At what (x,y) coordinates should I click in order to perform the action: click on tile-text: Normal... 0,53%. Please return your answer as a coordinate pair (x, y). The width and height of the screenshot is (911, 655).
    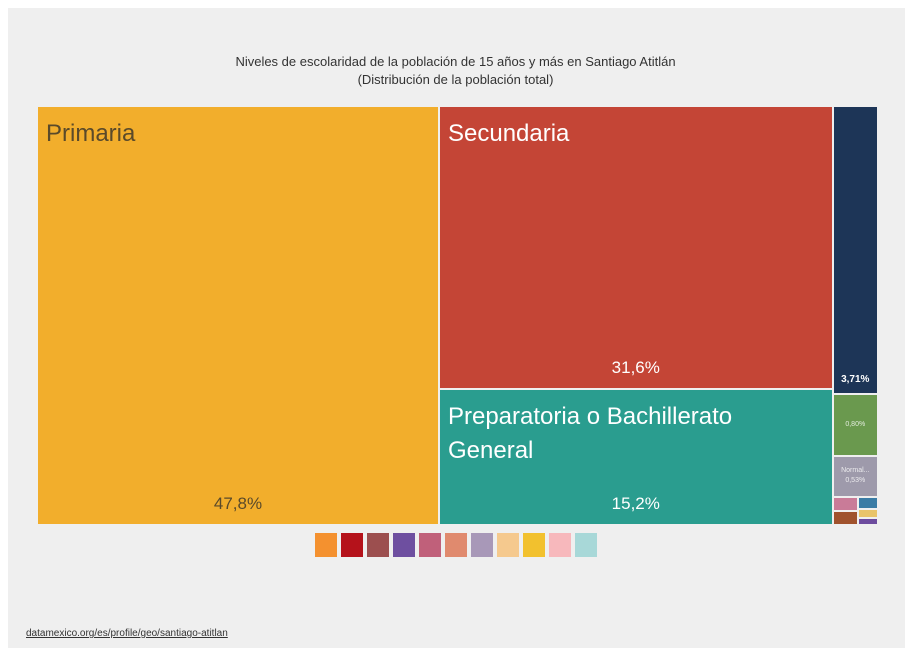
    Looking at the image, I should click on (855, 476).